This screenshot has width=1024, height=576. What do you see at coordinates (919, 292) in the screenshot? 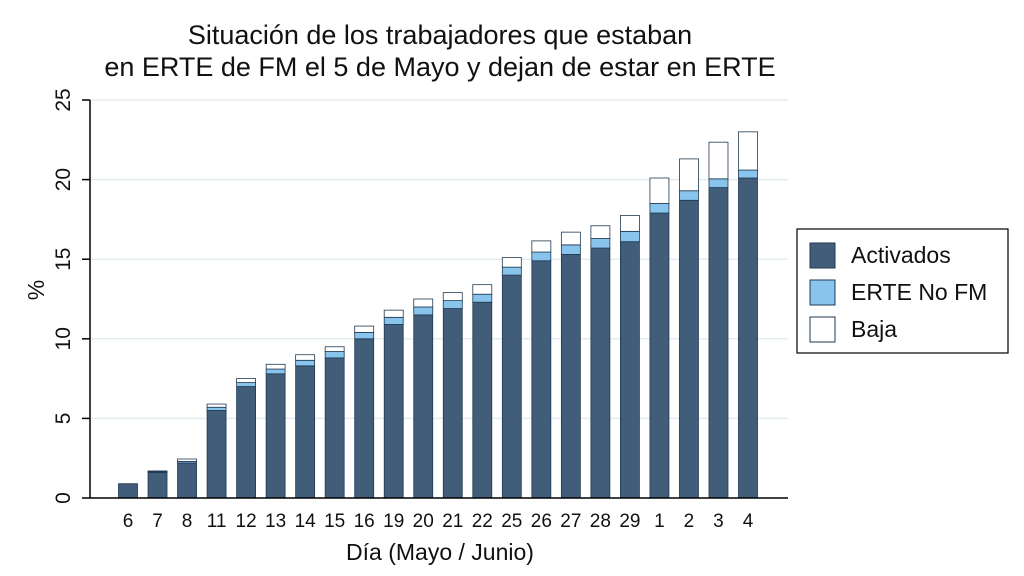
I see `legend-label-erte-no-fm: ERTE No FM` at bounding box center [919, 292].